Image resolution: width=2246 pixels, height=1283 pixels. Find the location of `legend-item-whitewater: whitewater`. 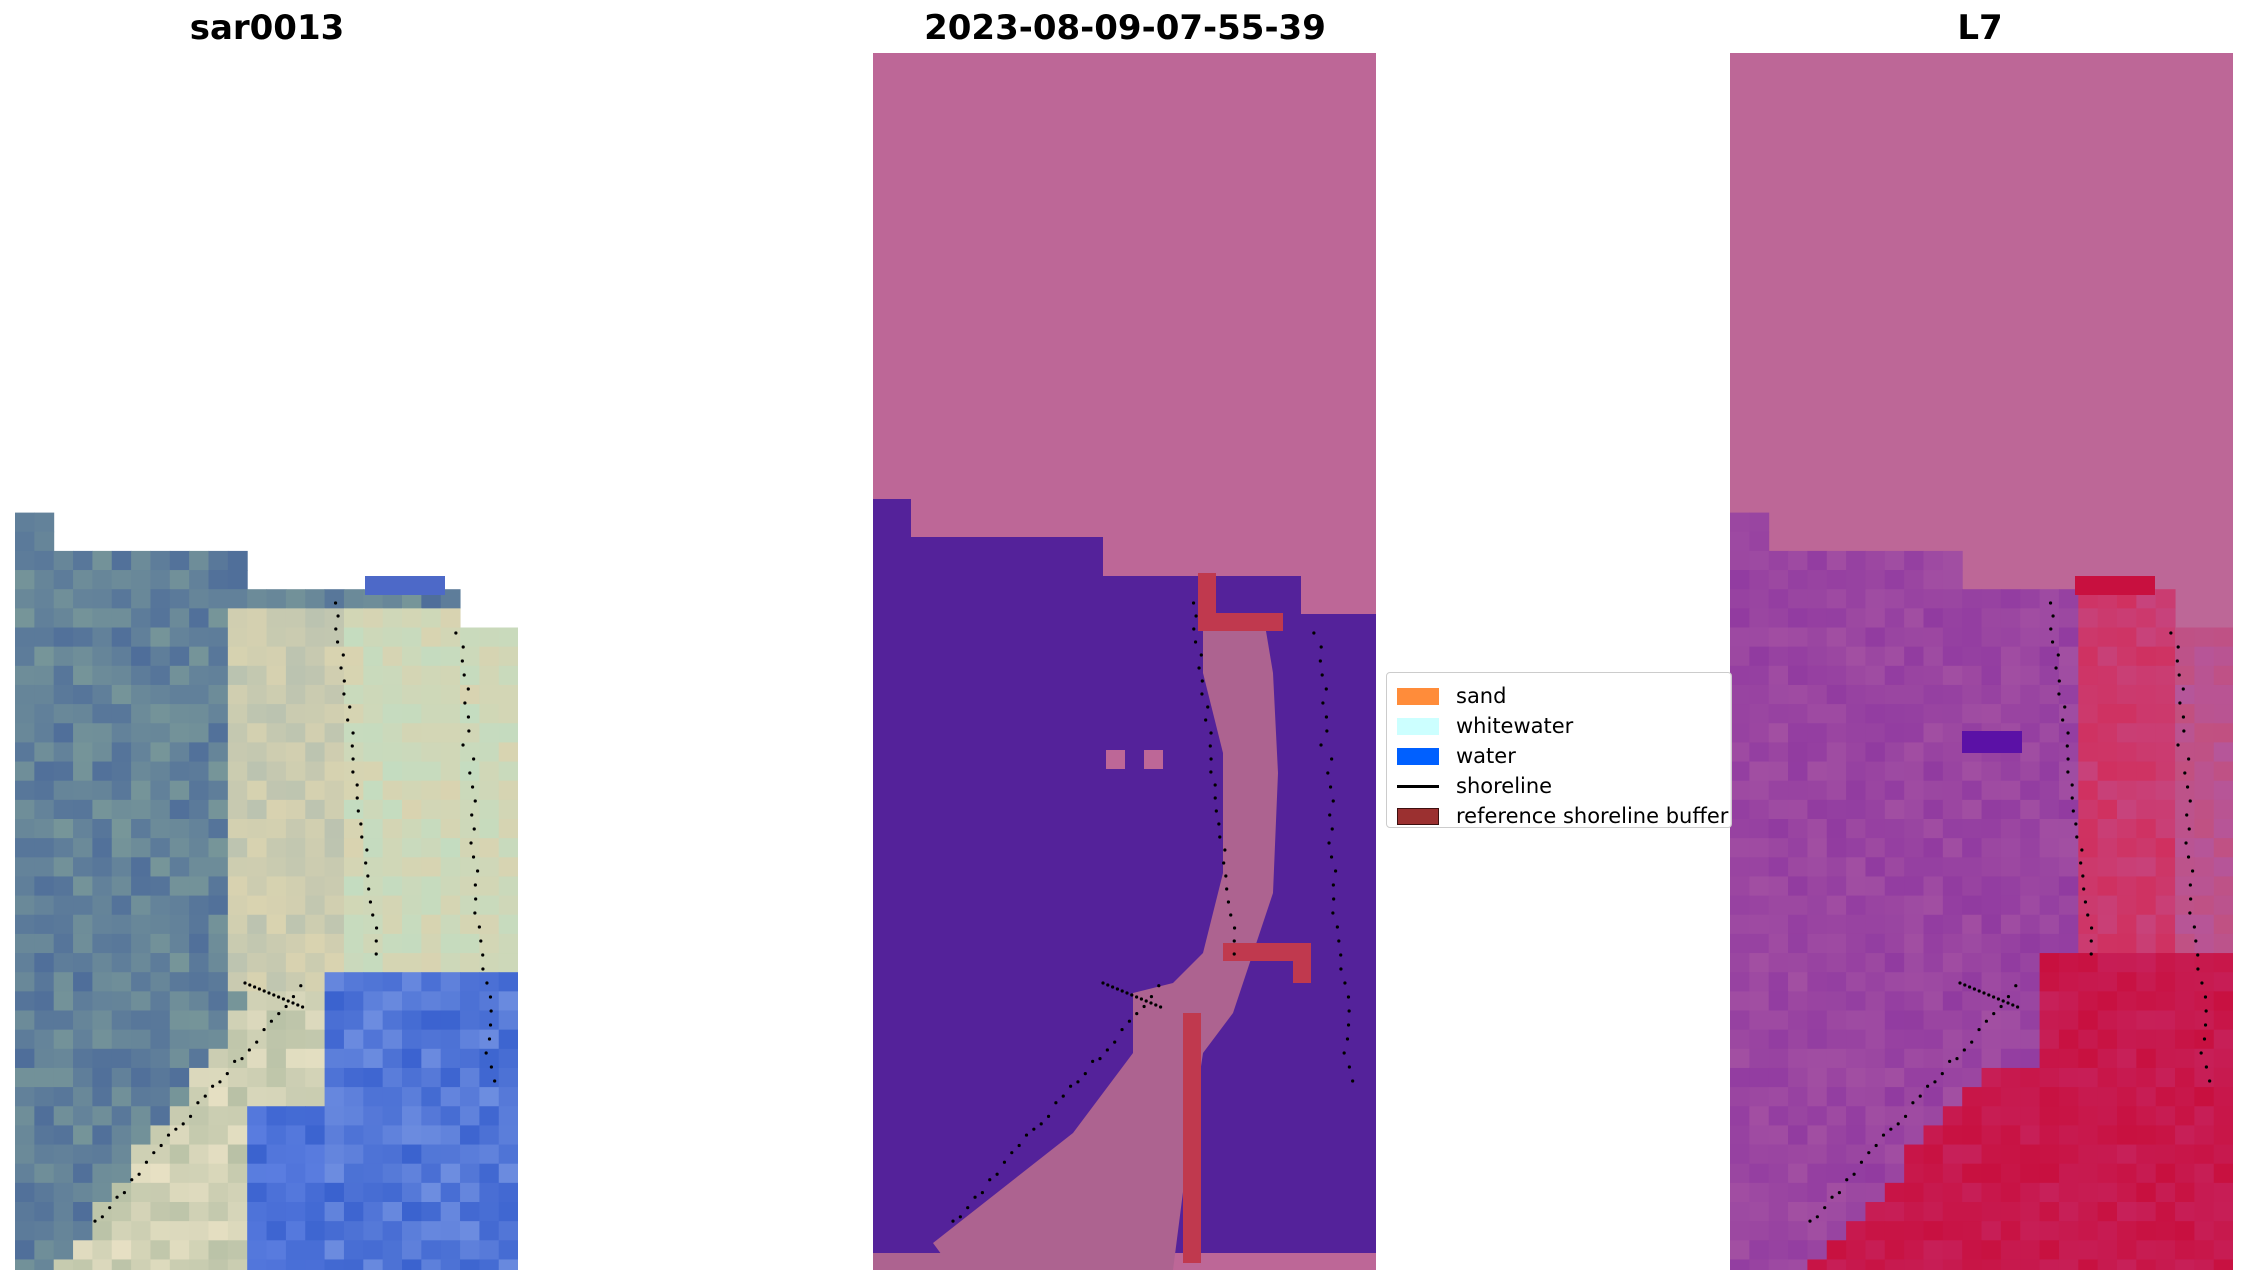

legend-item-whitewater: whitewater is located at coordinates (1485, 726).